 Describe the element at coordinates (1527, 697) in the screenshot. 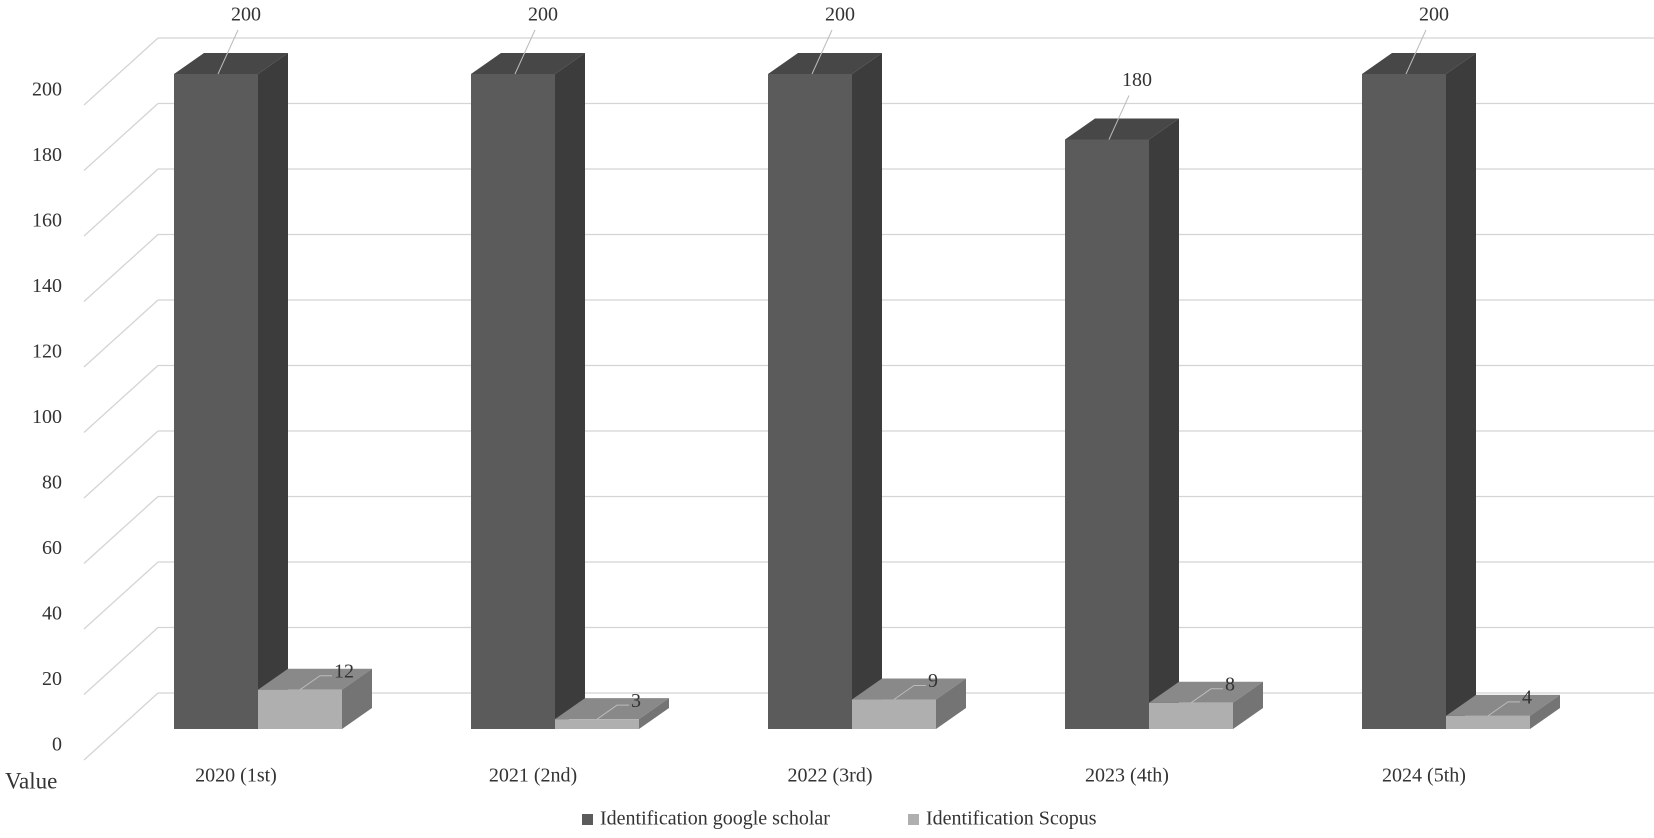

I see `value-label: 4` at that location.